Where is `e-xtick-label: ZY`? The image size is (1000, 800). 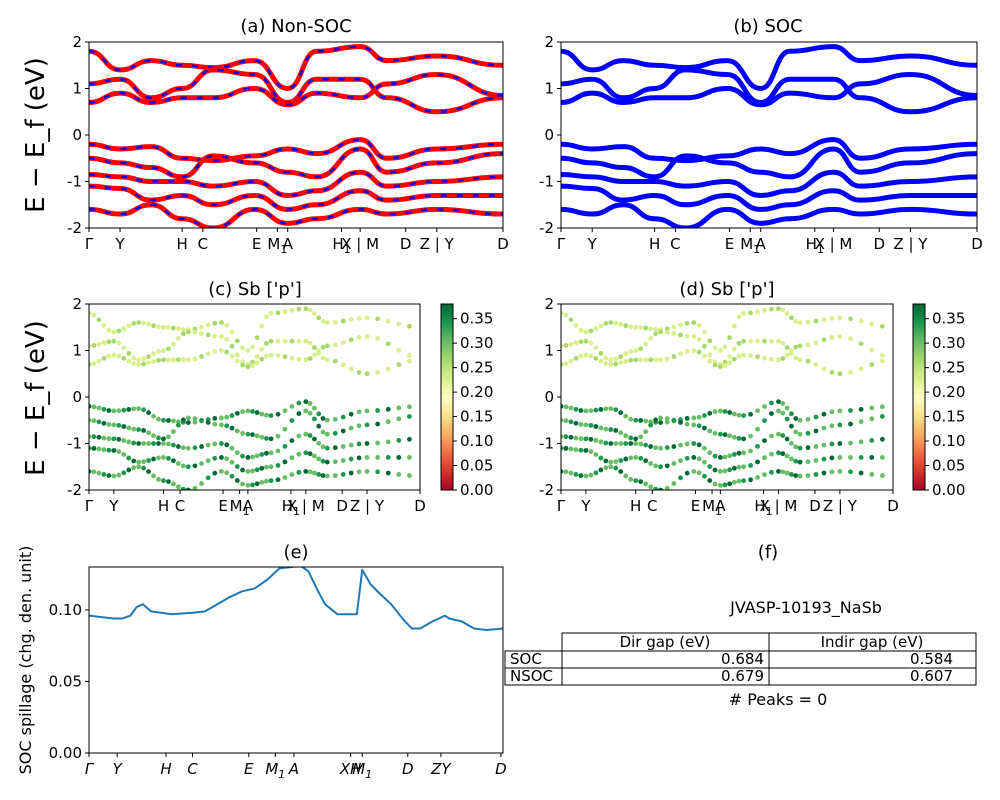
e-xtick-label: ZY is located at coordinates (441, 769).